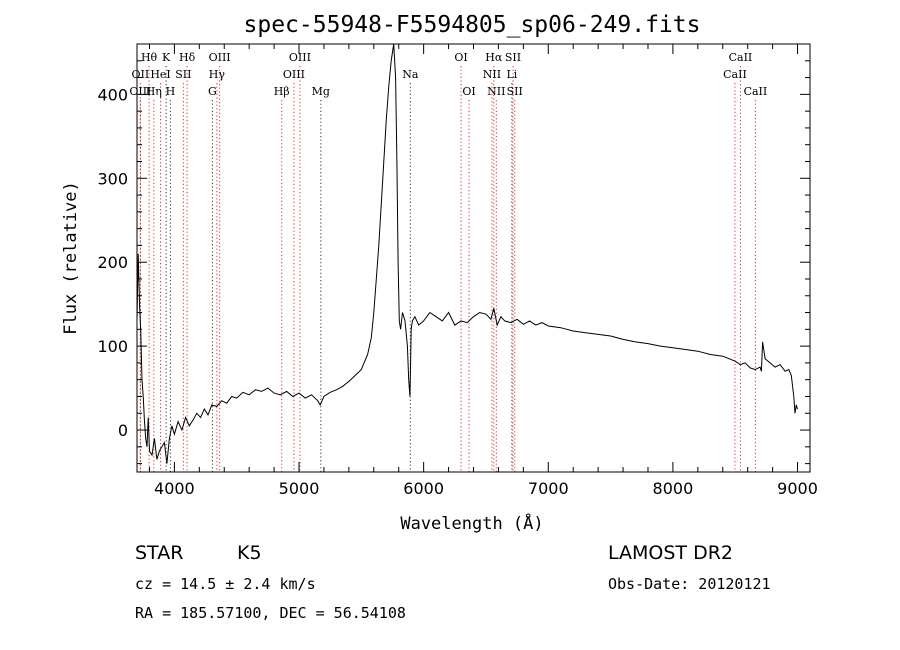 The width and height of the screenshot is (900, 650). Describe the element at coordinates (225, 584) in the screenshot. I see `redshift-readout: cz = 14.5 ± 2.4 km/s` at that location.